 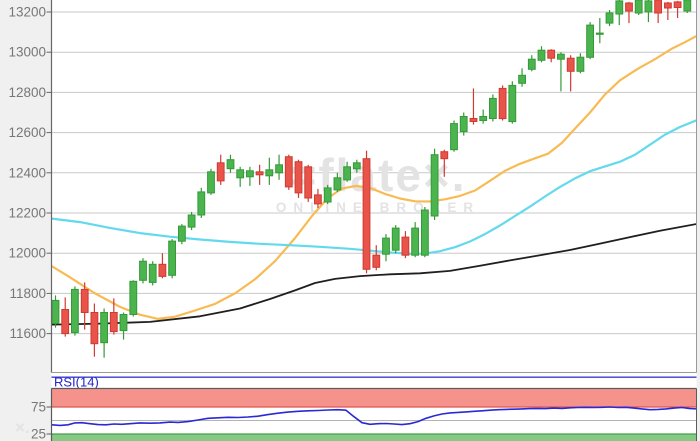 I want to click on y-axis-label: 11800, so click(x=27, y=293).